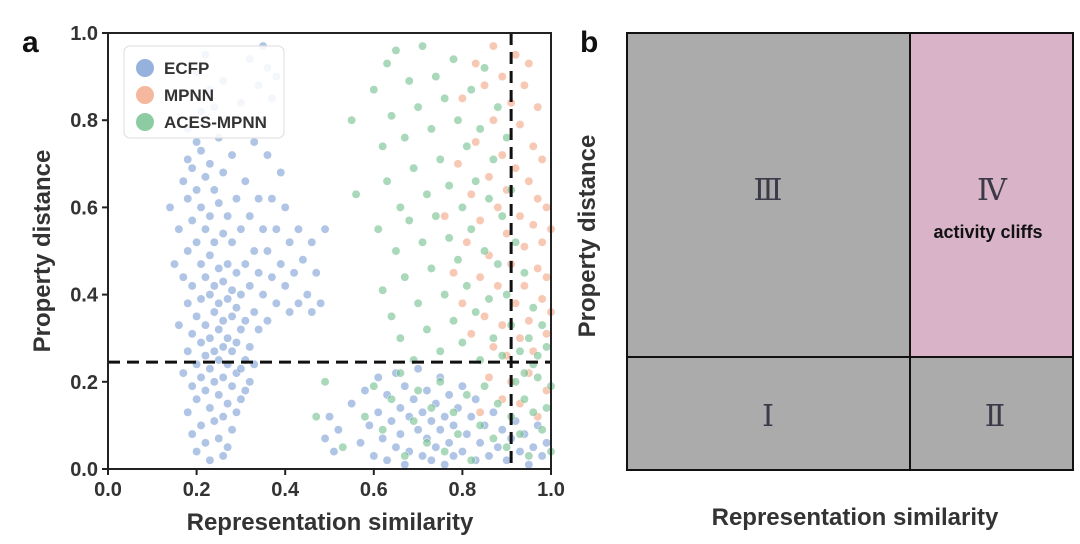  I want to click on y-tick-label-5: 1.0, so click(84, 34).